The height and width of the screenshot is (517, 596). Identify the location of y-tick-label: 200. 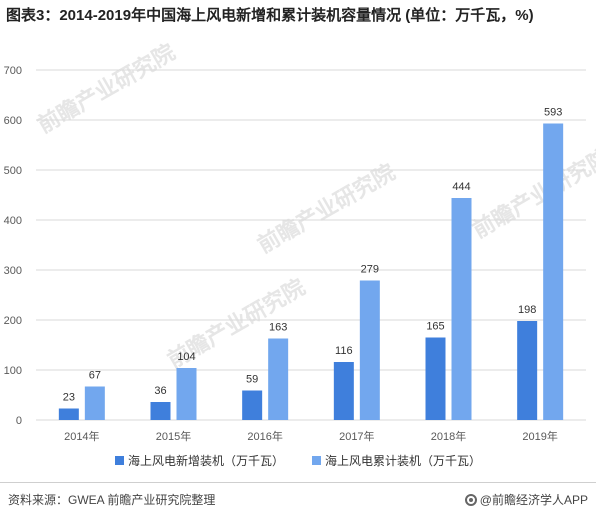
(13, 321).